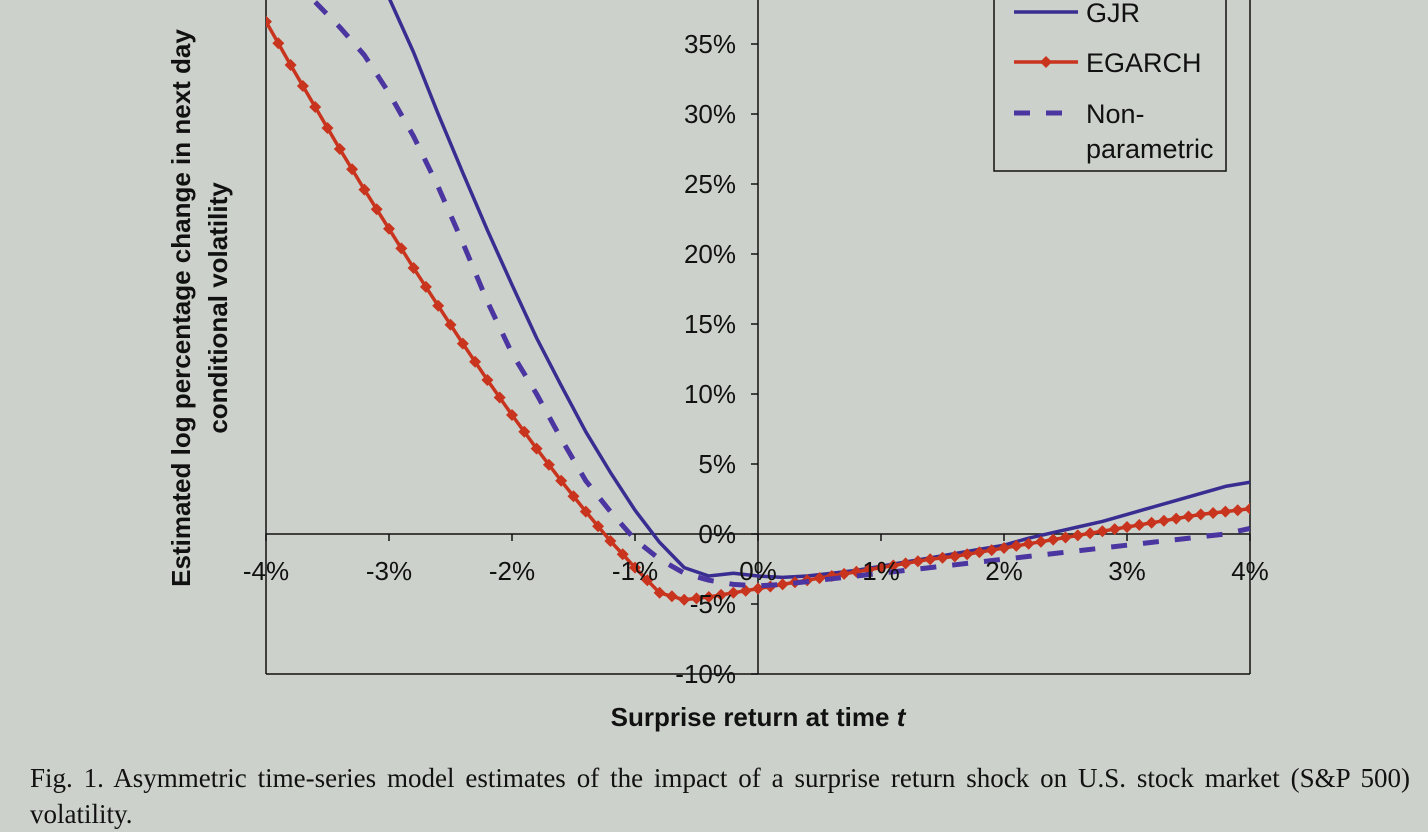 The width and height of the screenshot is (1428, 832). Describe the element at coordinates (717, 534) in the screenshot. I see `y-tick-label: 0%` at that location.